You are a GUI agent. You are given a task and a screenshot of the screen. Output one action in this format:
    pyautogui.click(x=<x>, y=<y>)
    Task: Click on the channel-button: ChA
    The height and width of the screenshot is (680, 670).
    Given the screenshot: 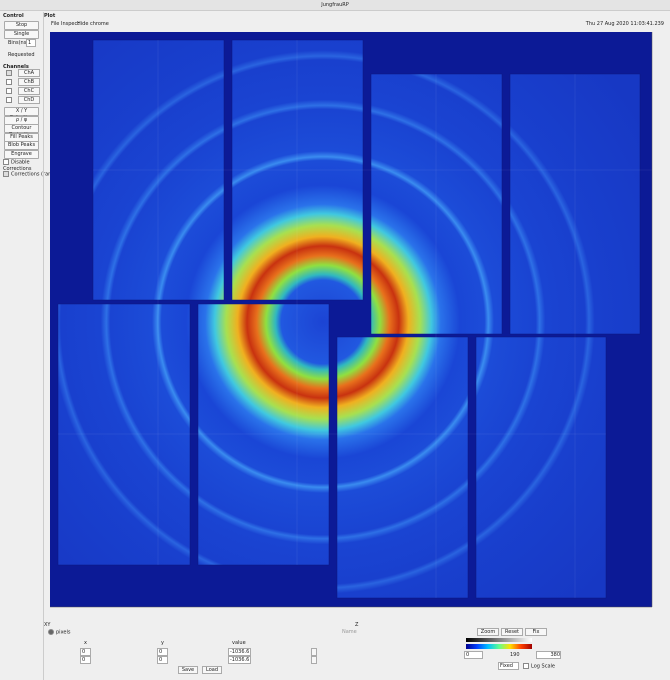 What is the action you would take?
    pyautogui.click(x=29, y=73)
    